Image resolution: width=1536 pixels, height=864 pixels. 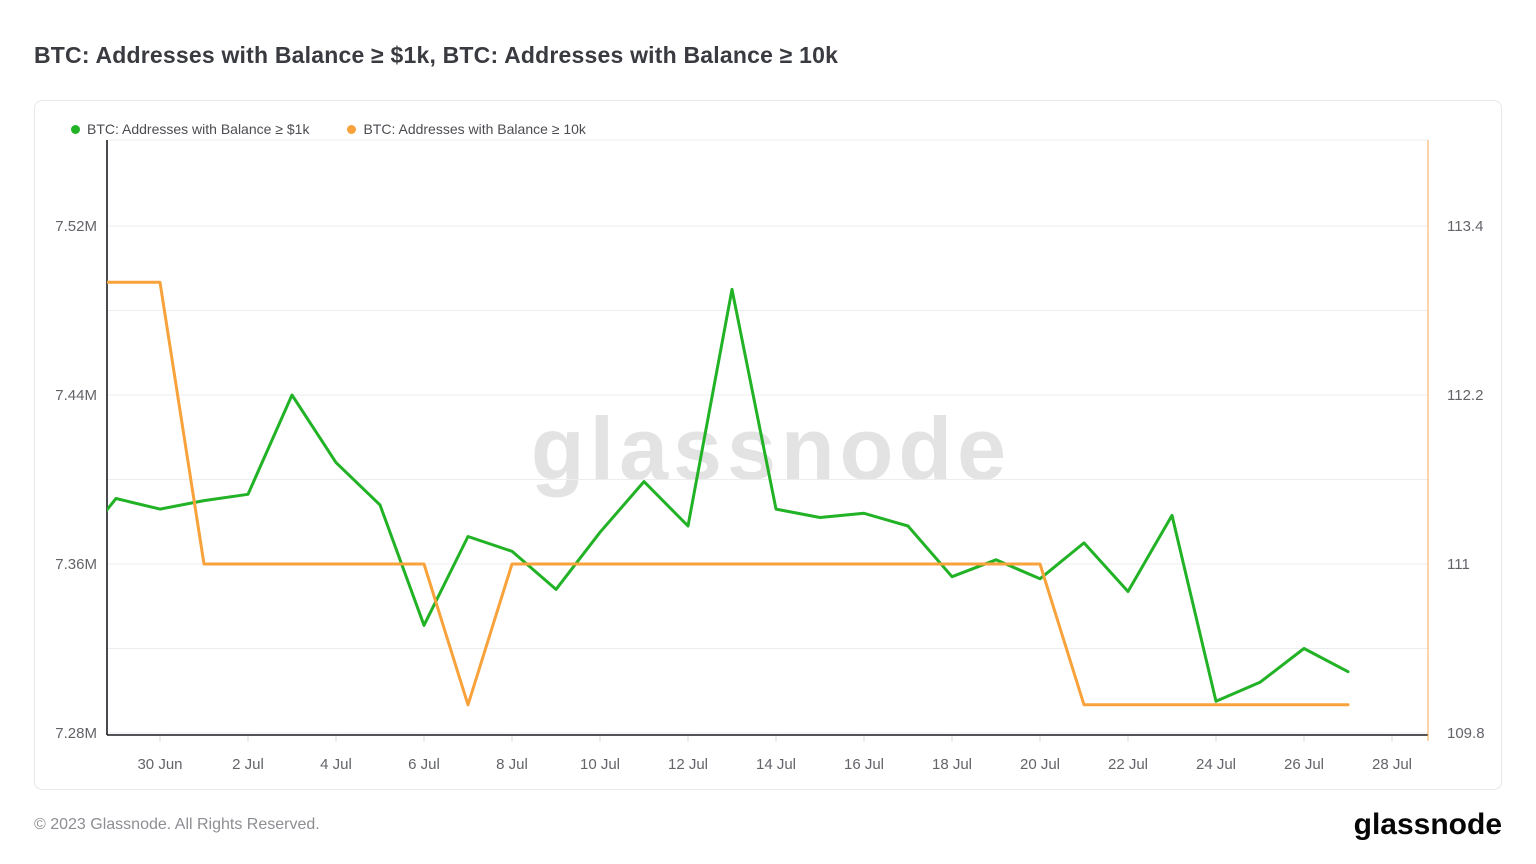 I want to click on x-tick-label: 4 Jul, so click(x=336, y=764).